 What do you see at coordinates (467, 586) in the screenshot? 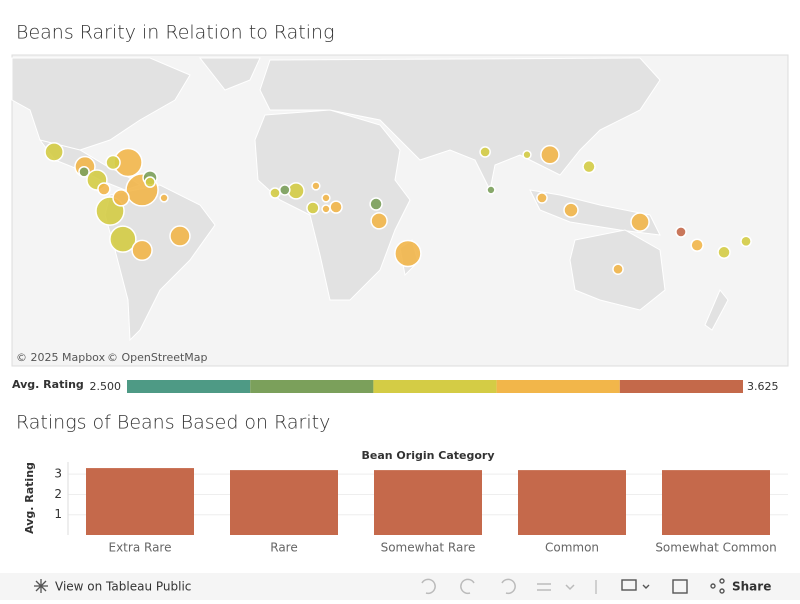
I see `redo-button` at bounding box center [467, 586].